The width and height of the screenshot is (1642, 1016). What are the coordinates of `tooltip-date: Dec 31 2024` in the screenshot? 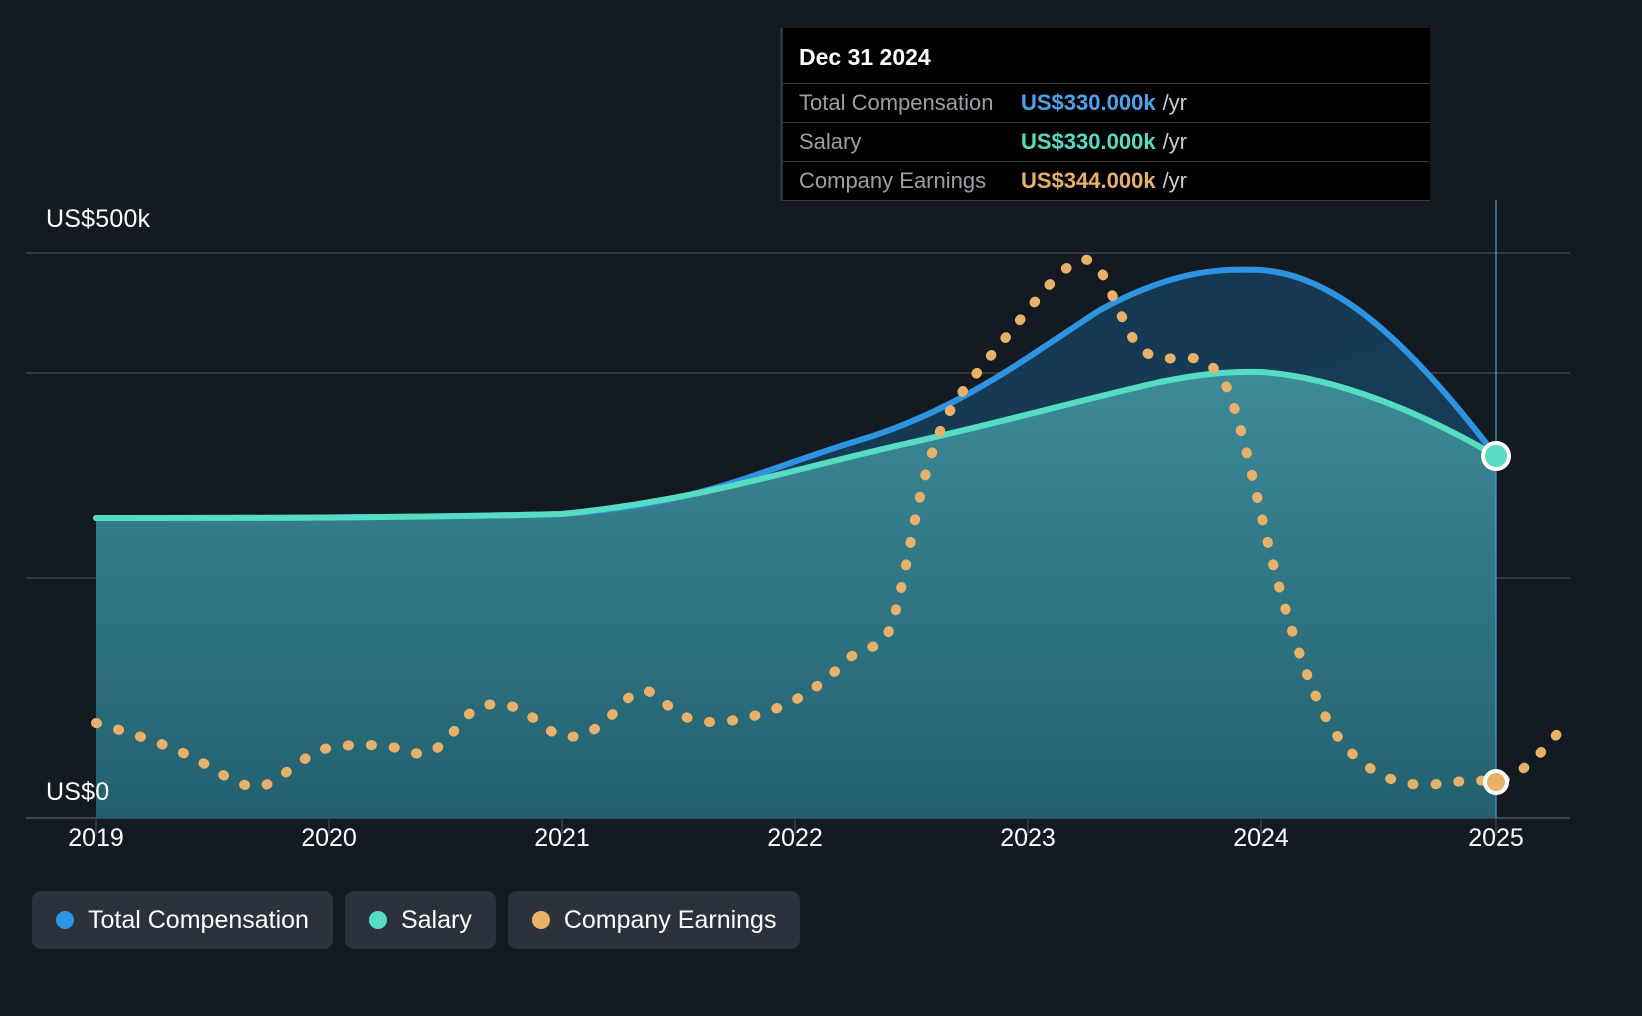 It's located at (865, 57).